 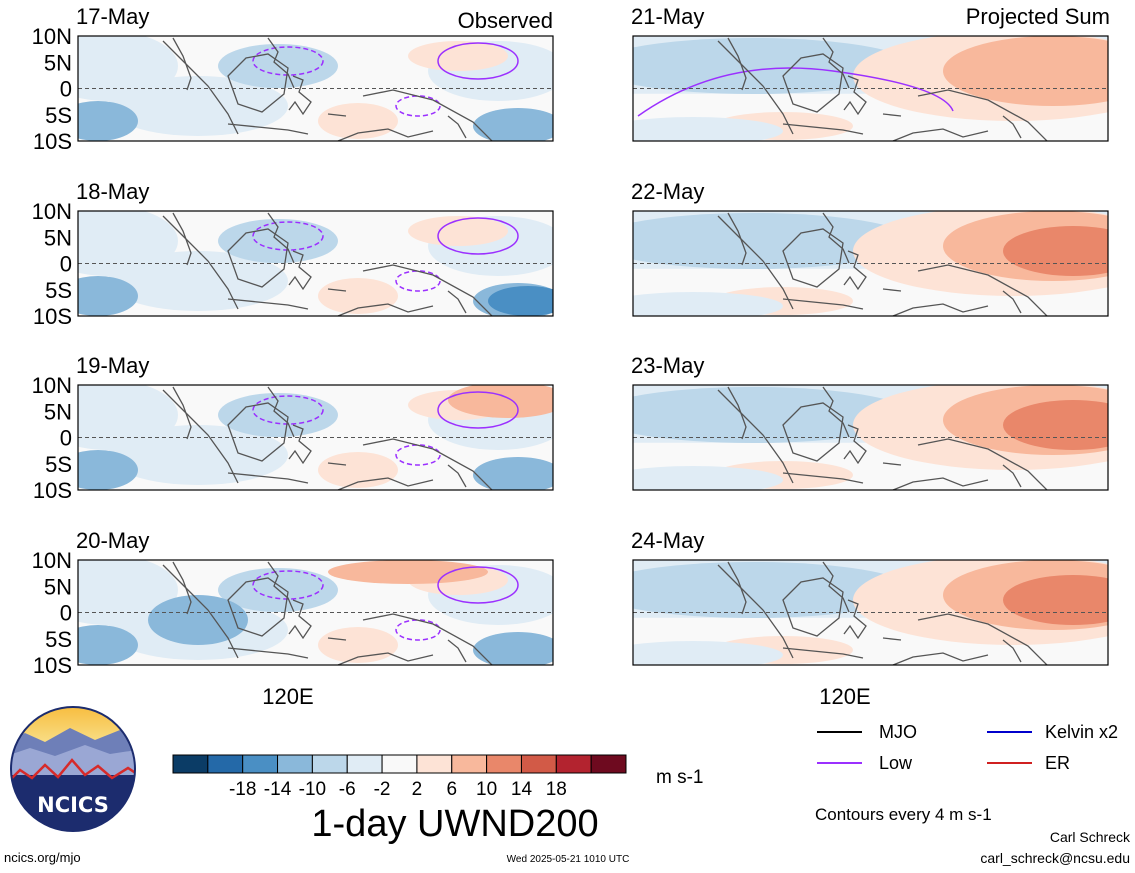 What do you see at coordinates (312, 789) in the screenshot?
I see `colorbar-tick-label: -10` at bounding box center [312, 789].